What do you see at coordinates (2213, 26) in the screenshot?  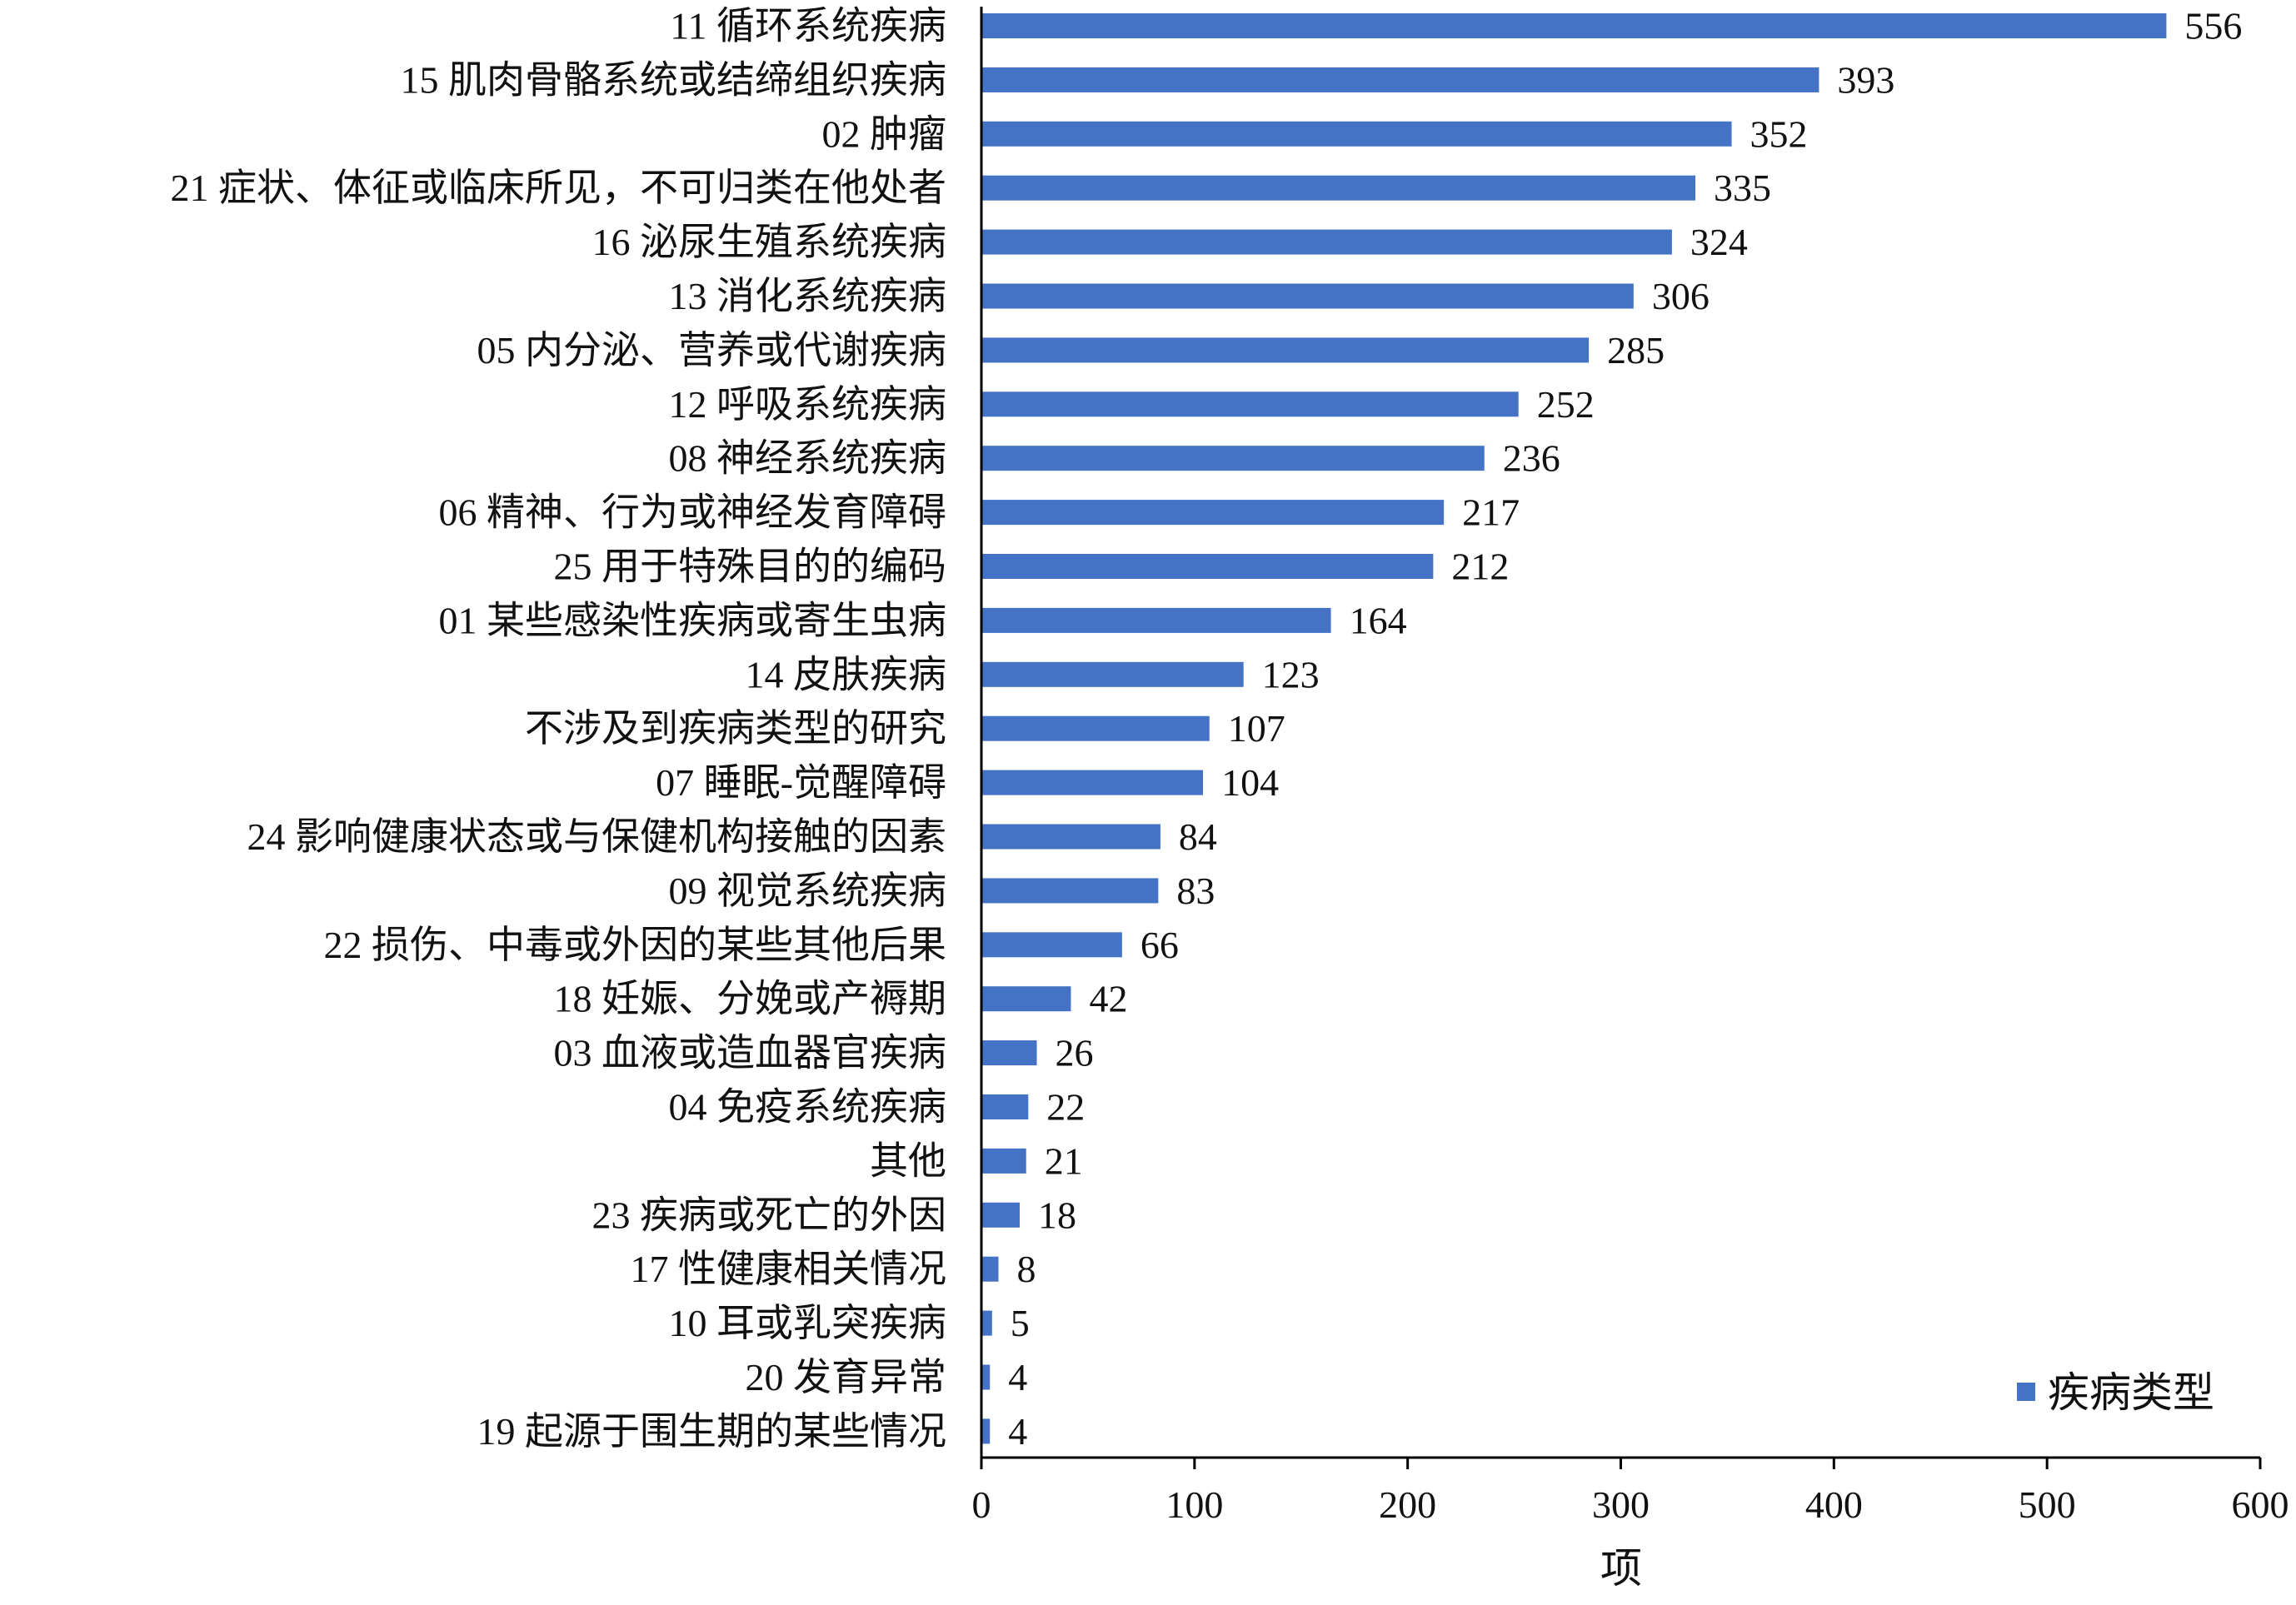 I see `data-label: 556` at bounding box center [2213, 26].